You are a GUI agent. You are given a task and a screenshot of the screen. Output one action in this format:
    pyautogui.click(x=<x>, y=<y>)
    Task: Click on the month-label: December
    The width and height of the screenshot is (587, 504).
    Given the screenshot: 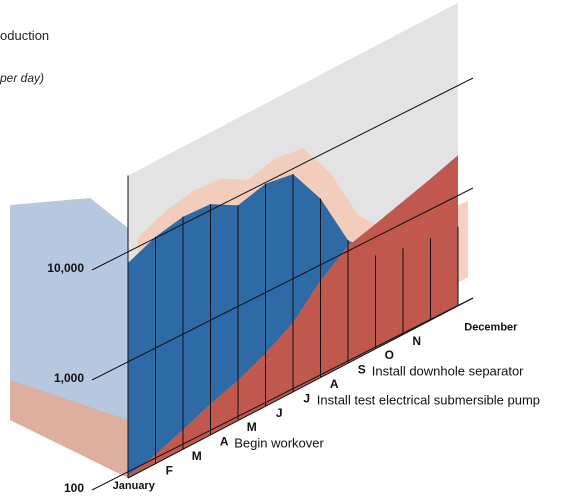 What is the action you would take?
    pyautogui.click(x=491, y=327)
    